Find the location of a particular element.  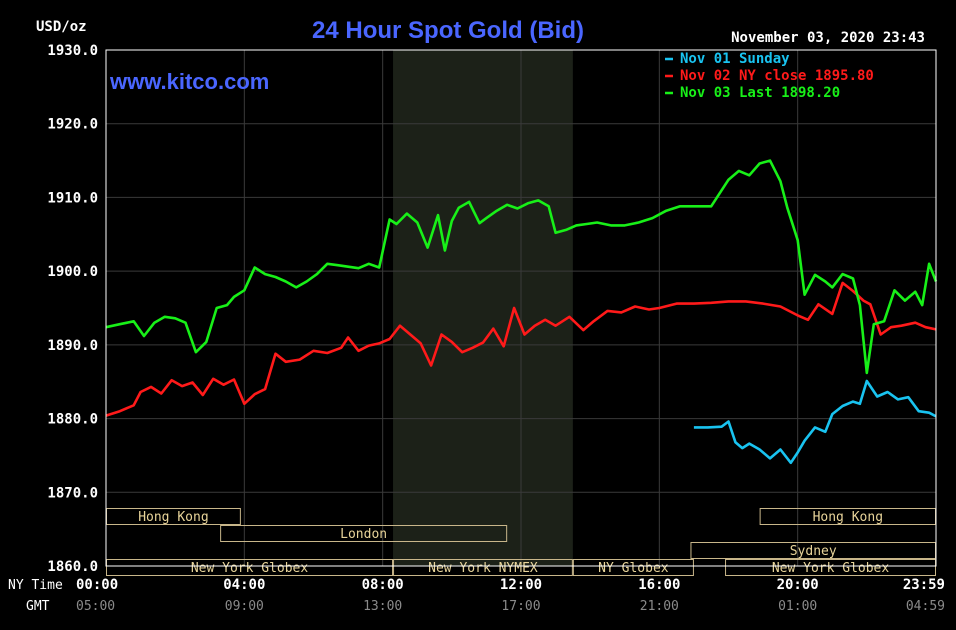

y-tick-label: 1870.0 is located at coordinates (72, 493).